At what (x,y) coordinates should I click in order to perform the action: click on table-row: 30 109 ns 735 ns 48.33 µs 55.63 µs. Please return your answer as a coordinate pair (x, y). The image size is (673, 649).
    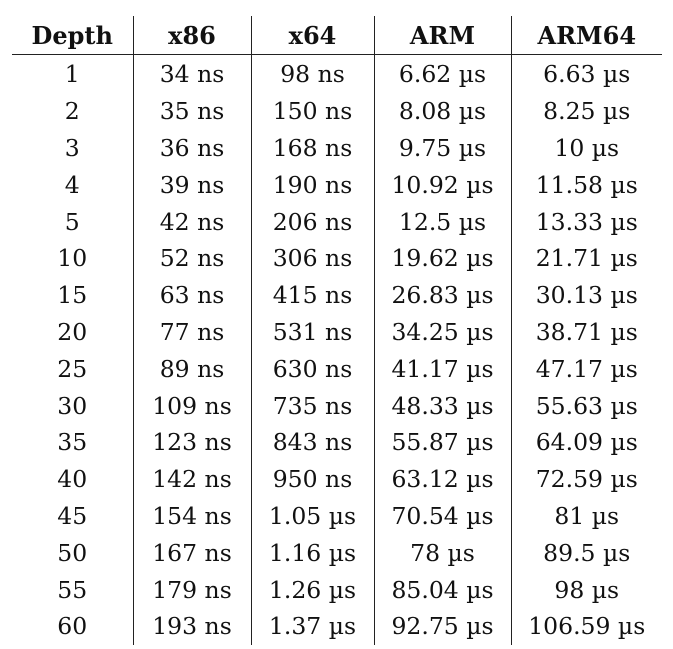
    Looking at the image, I should click on (337, 405).